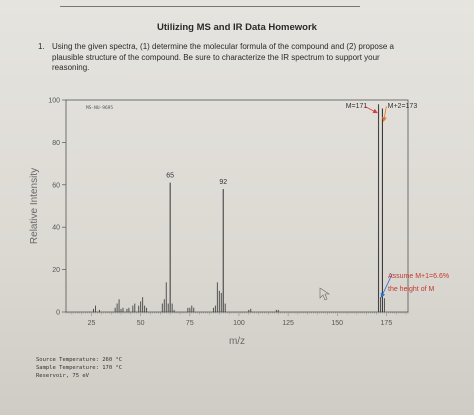 This screenshot has width=474, height=415. I want to click on reservoir-energy: Reservoir, 75 eV, so click(62, 376).